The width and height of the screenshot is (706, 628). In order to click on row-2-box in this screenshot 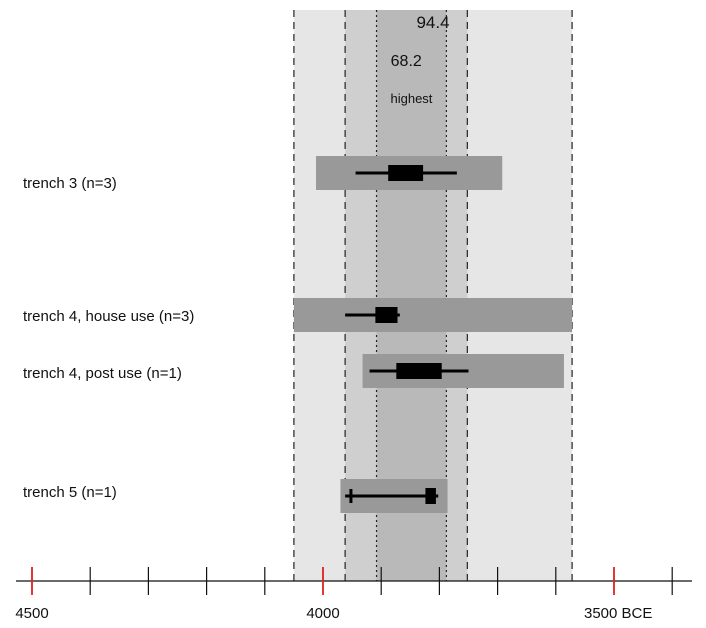, I will do `click(386, 315)`.